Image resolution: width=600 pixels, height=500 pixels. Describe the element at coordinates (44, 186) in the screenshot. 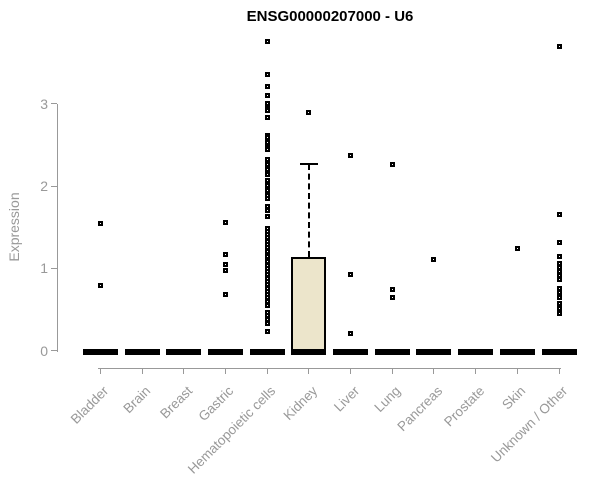

I see `y-tick-label: 2` at that location.